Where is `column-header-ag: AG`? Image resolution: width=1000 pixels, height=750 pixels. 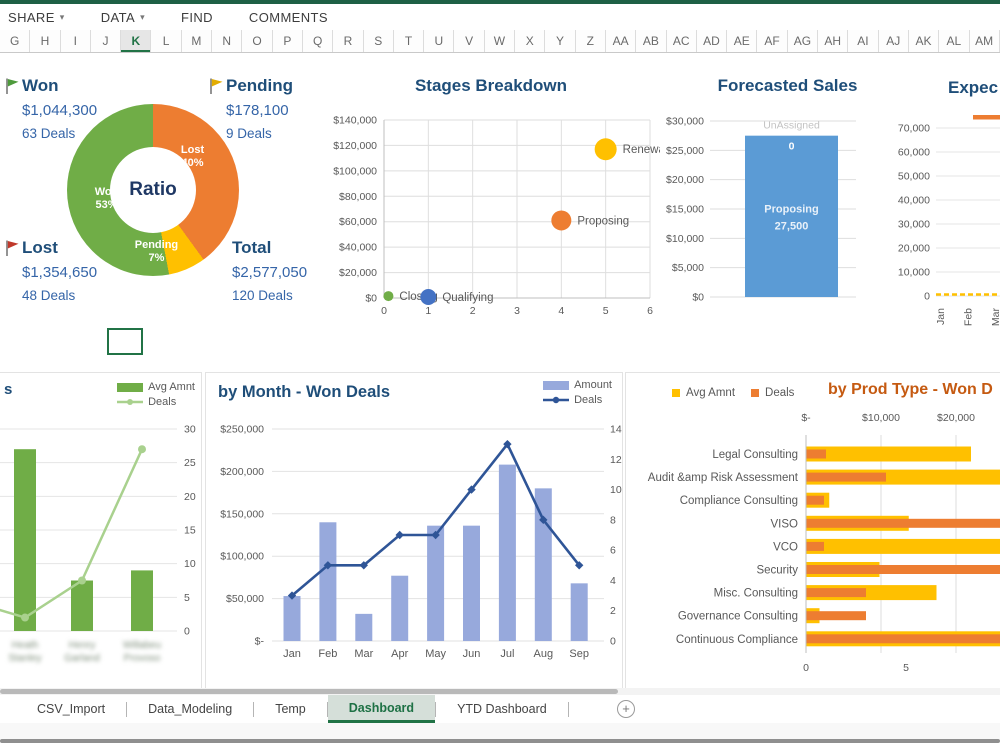
column-header-ag: AG is located at coordinates (803, 41).